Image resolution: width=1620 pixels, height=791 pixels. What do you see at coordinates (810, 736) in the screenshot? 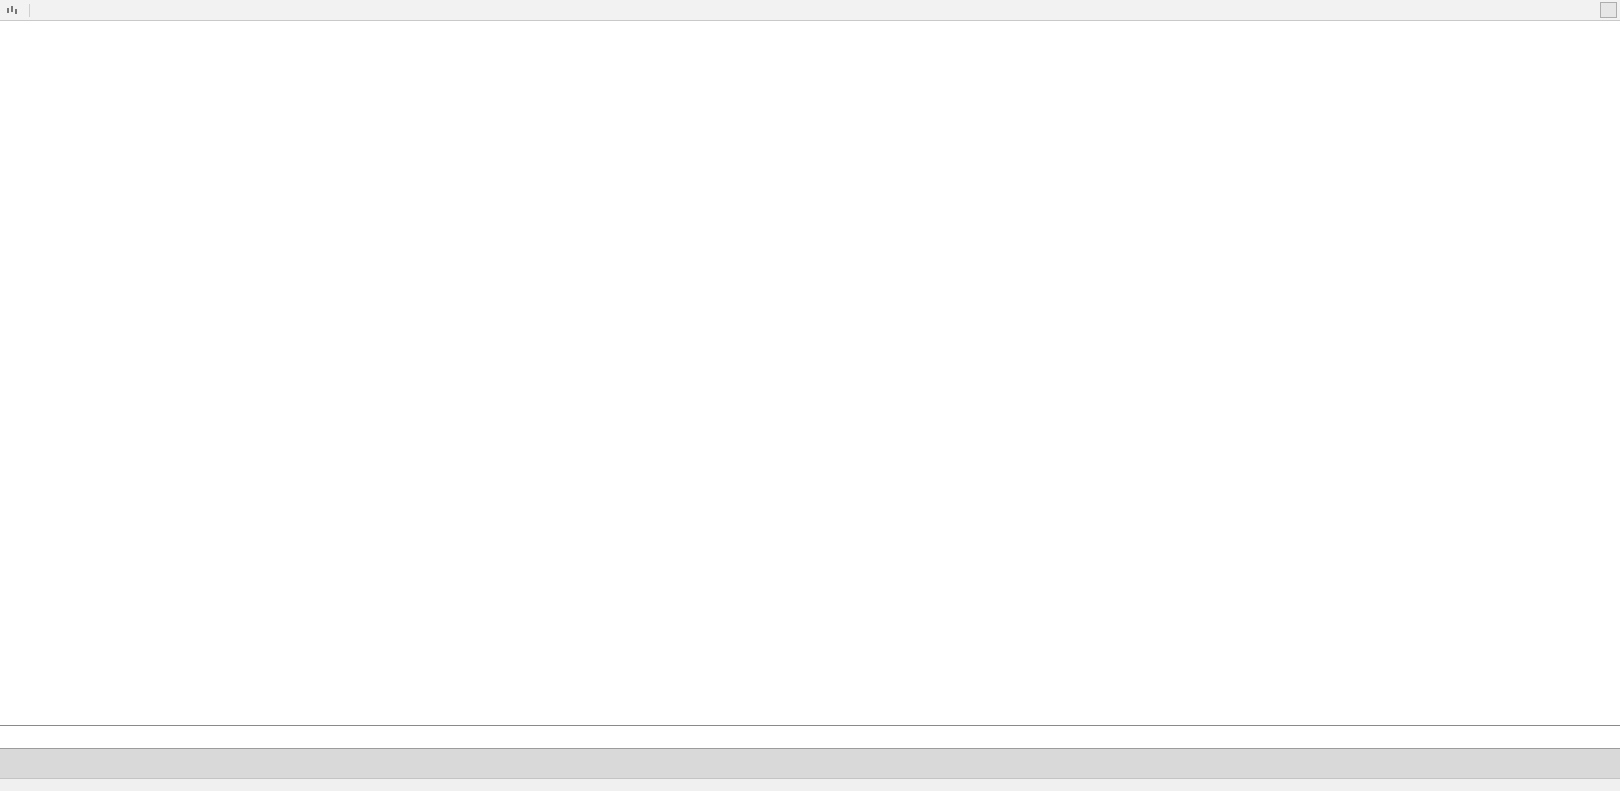
I see `date-axis` at bounding box center [810, 736].